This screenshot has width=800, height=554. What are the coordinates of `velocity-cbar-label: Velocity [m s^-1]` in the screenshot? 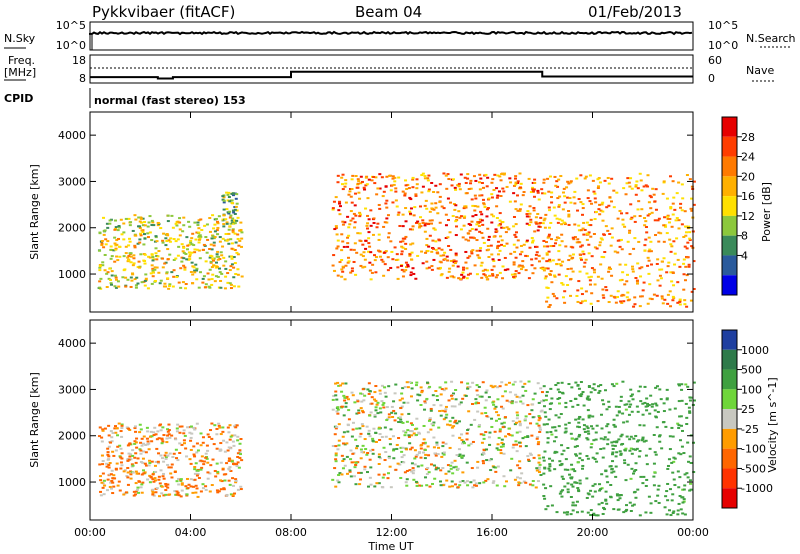 It's located at (772, 424).